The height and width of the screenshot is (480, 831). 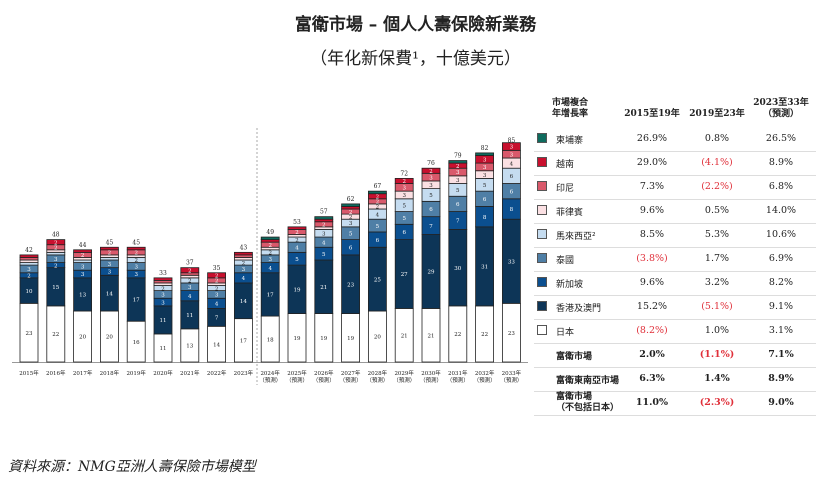 I want to click on row-value: 15.2%, so click(x=652, y=306).